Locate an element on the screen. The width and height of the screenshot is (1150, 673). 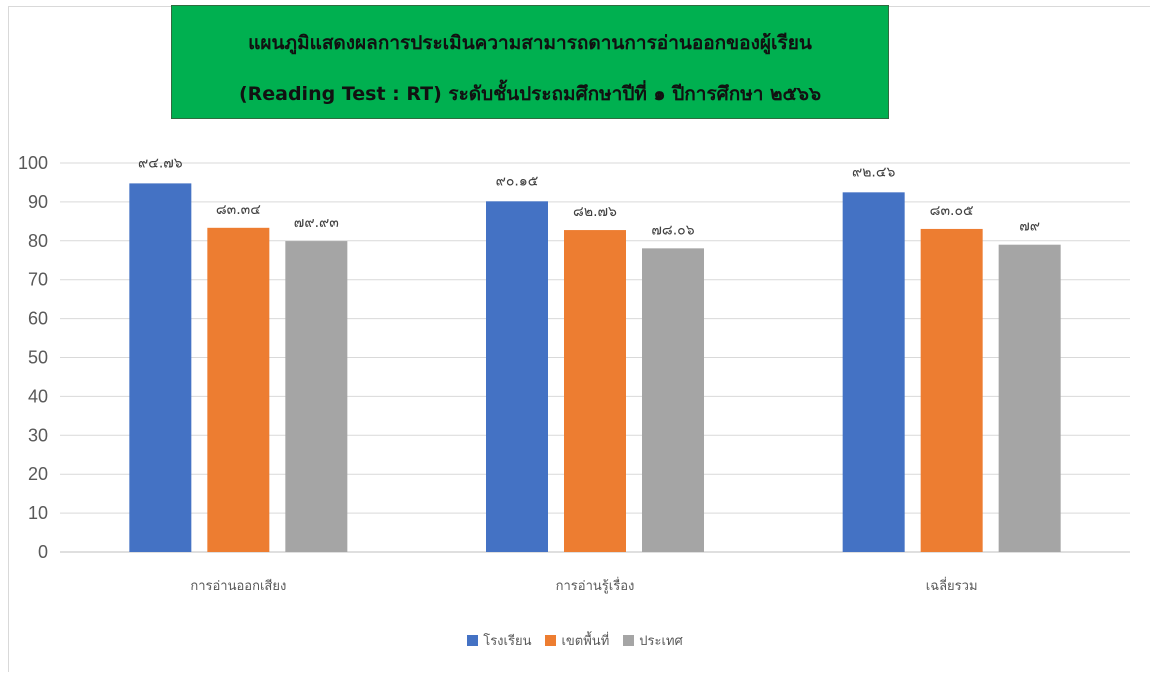
data-label: ๘๓.๓๔ is located at coordinates (238, 210).